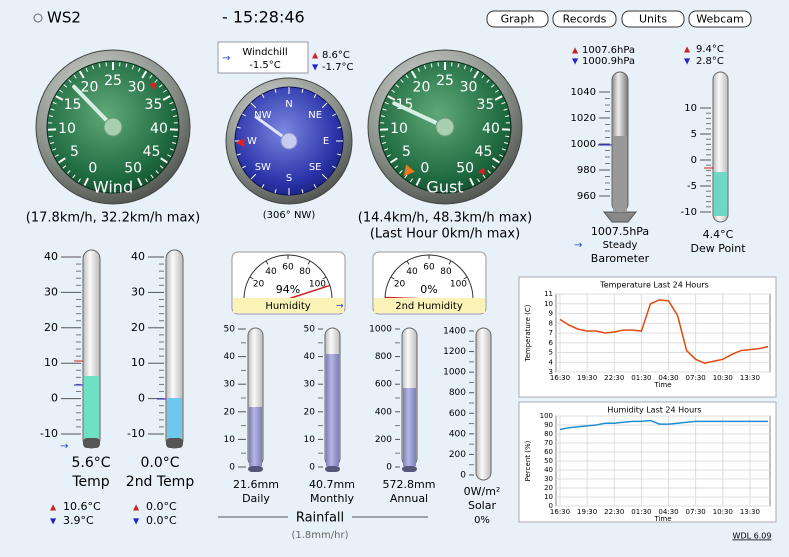 This screenshot has height=557, width=789. I want to click on needle, so click(309, 292).